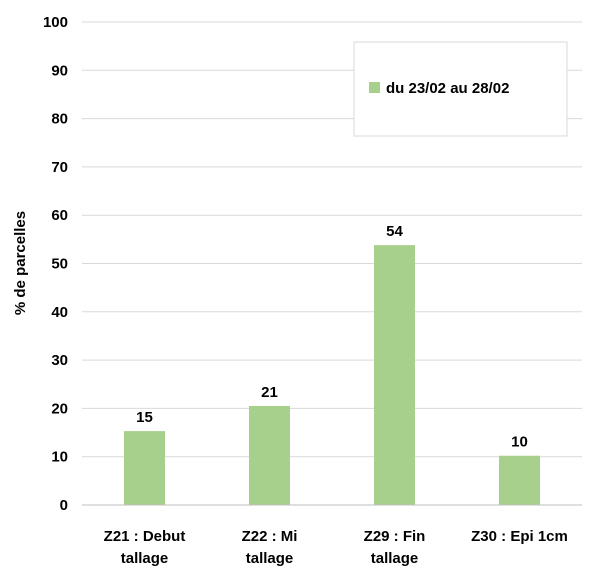  Describe the element at coordinates (394, 231) in the screenshot. I see `data-label: 54` at that location.